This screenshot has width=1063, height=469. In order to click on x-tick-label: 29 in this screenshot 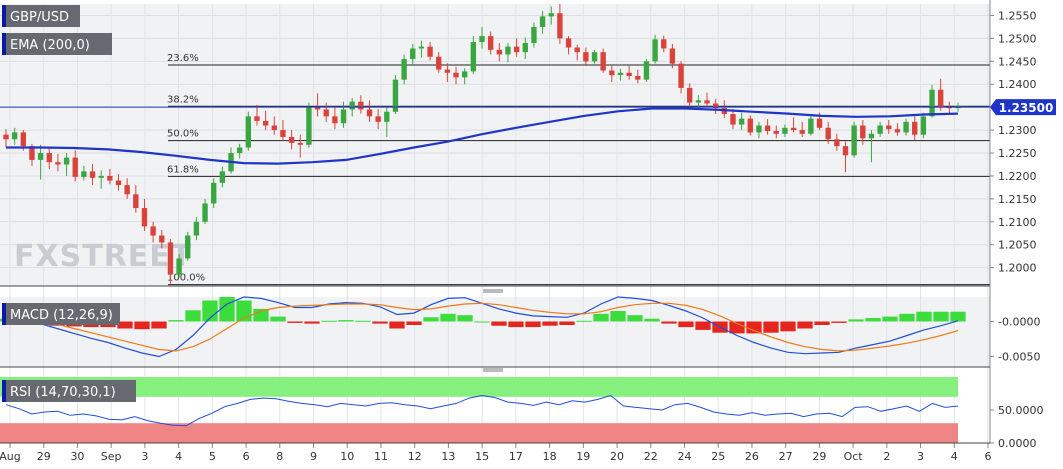, I will do `click(819, 456)`.